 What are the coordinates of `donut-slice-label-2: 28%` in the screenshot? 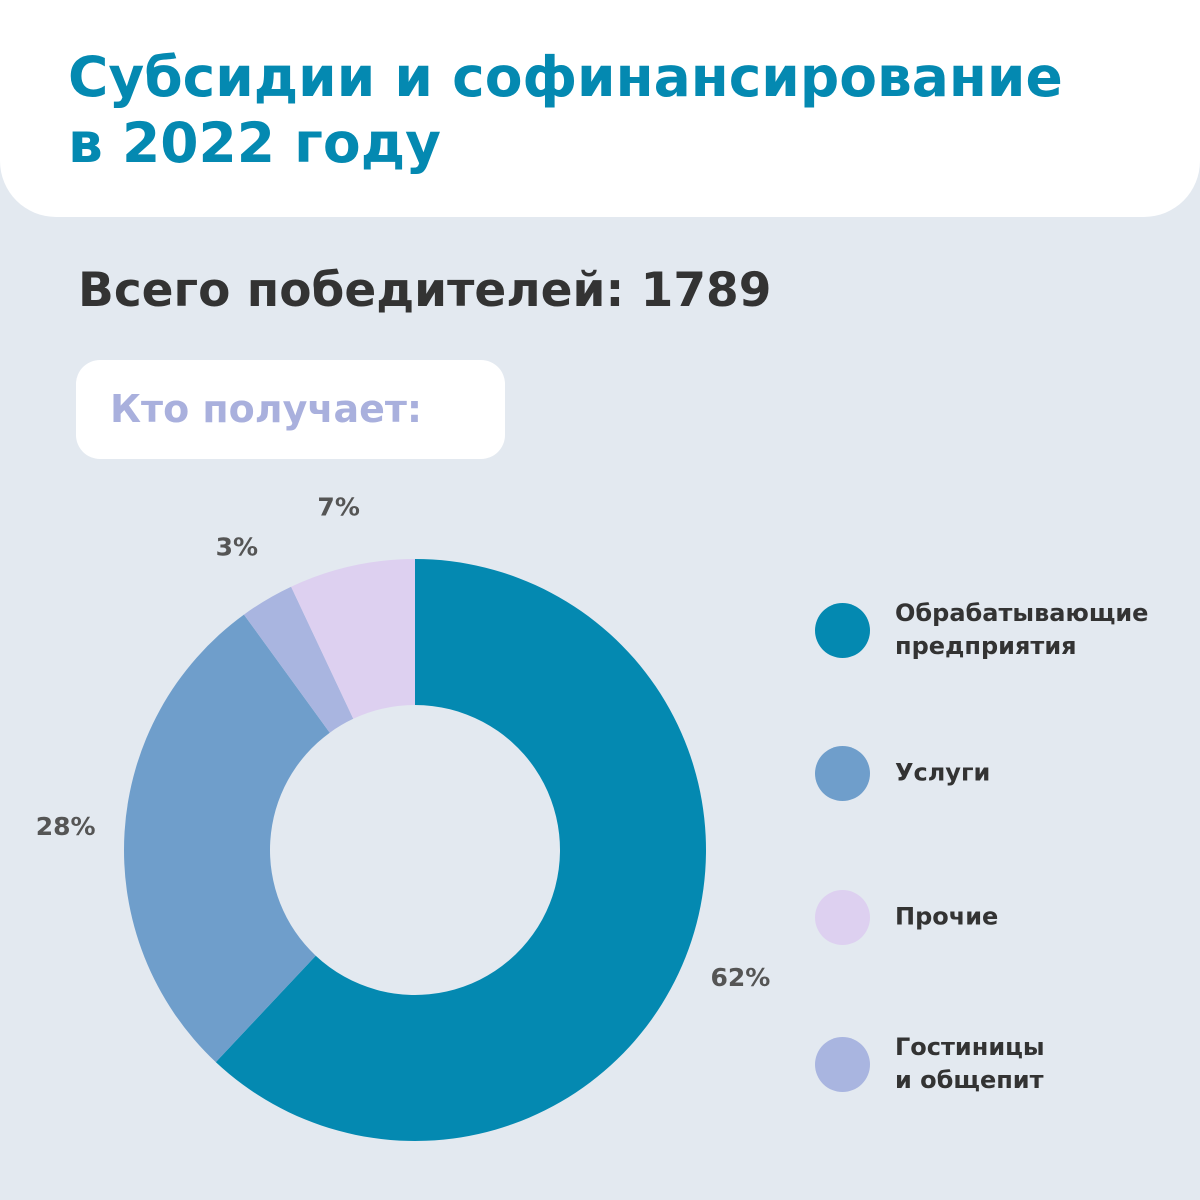 It's located at (66, 826).